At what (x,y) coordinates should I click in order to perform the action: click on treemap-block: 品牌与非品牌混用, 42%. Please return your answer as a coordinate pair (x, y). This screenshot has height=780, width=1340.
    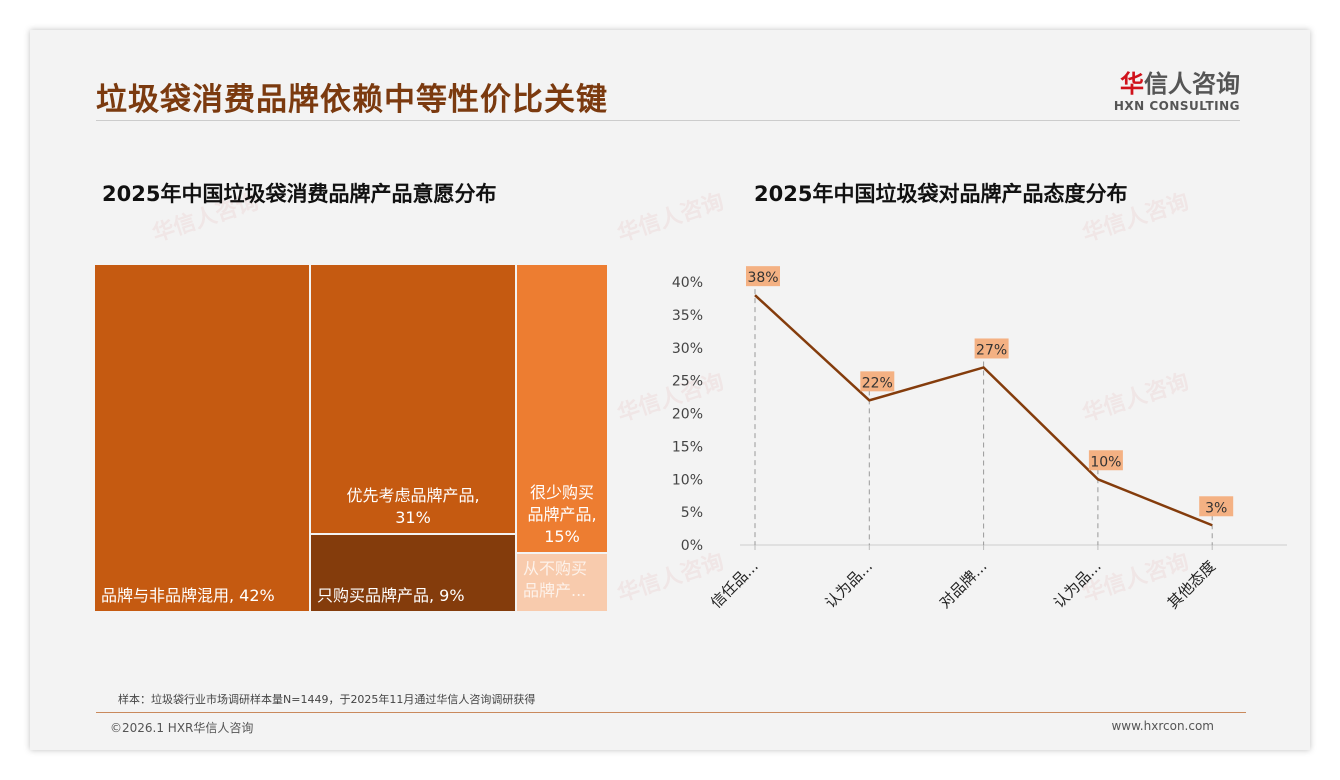
    Looking at the image, I should click on (202, 438).